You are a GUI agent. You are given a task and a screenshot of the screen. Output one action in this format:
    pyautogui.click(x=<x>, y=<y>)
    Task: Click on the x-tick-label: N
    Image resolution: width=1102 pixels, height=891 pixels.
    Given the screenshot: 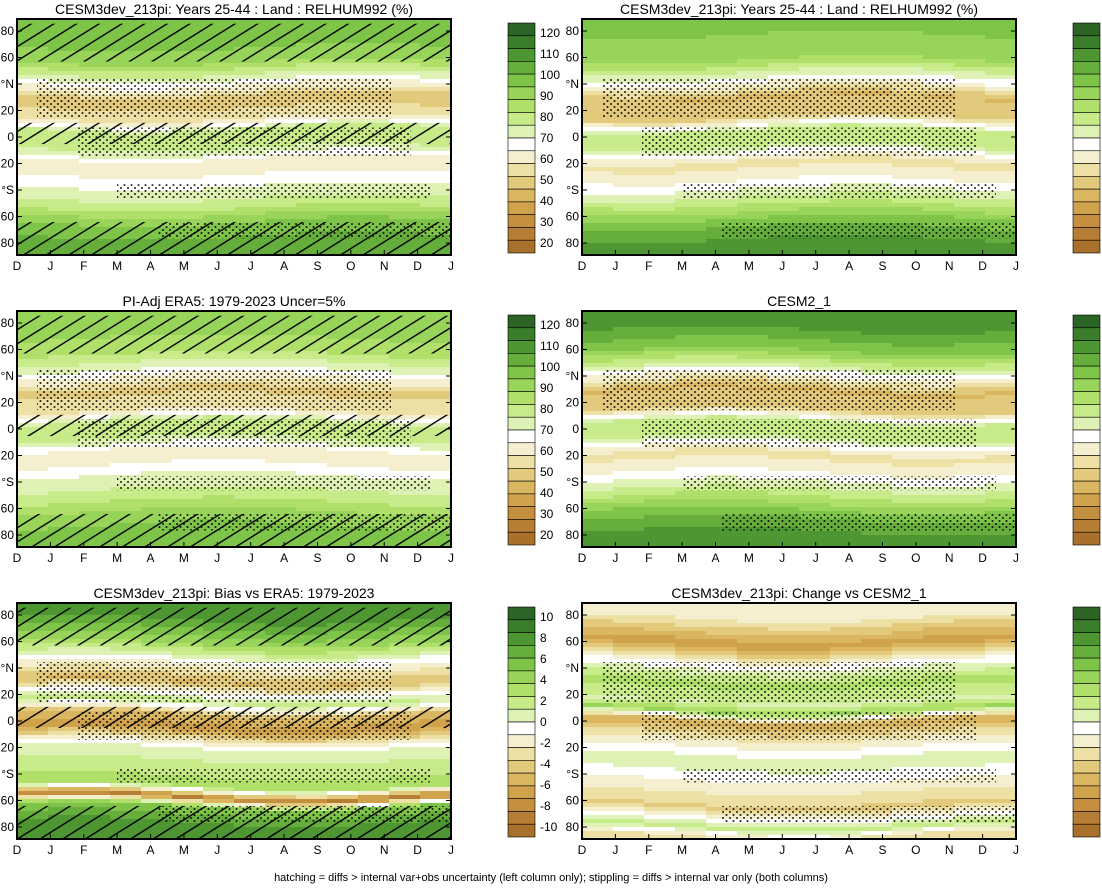 What is the action you would take?
    pyautogui.click(x=949, y=266)
    